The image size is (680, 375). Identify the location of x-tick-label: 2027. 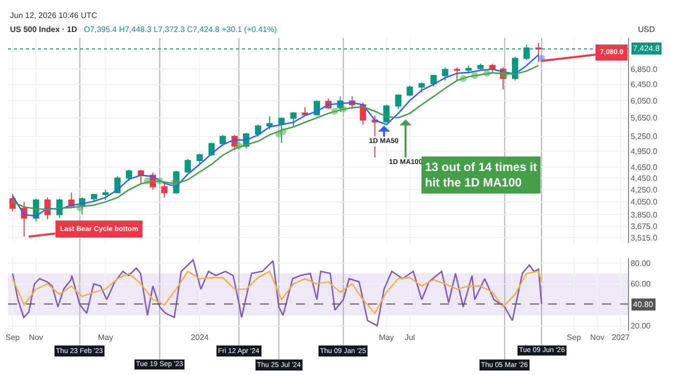
(621, 337).